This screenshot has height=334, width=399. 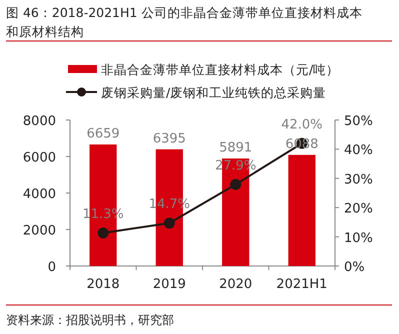 What do you see at coordinates (169, 284) in the screenshot?
I see `x-tick-label: 2019` at bounding box center [169, 284].